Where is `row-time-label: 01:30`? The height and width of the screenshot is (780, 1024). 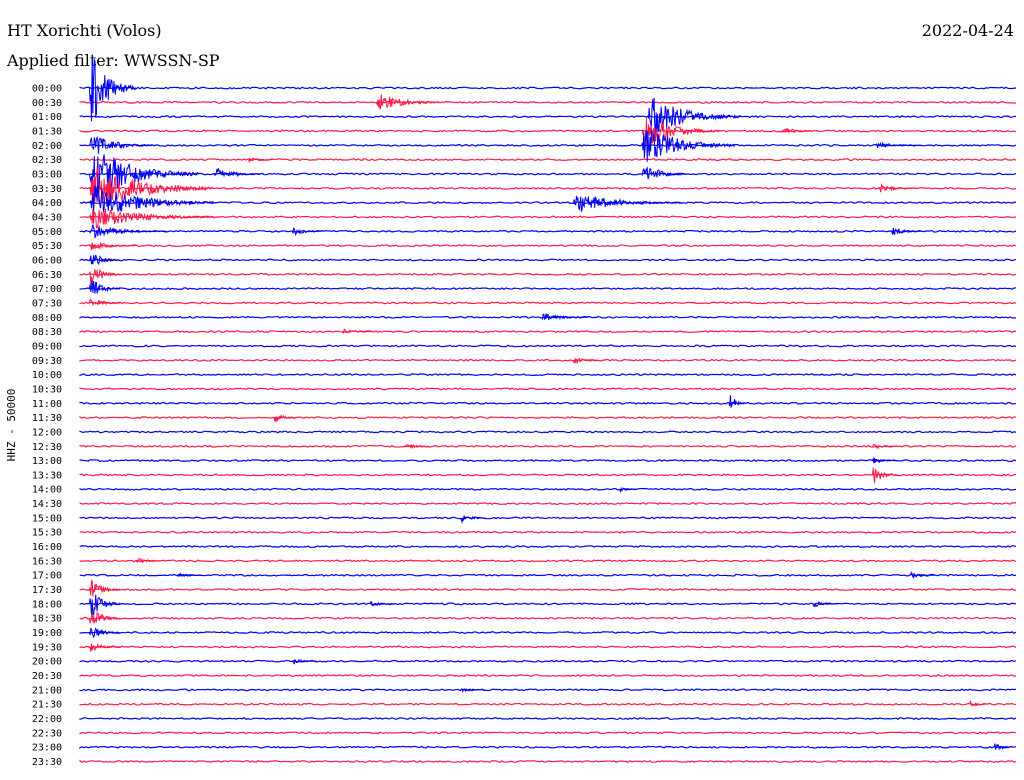 row-time-label: 01:30 is located at coordinates (47, 131).